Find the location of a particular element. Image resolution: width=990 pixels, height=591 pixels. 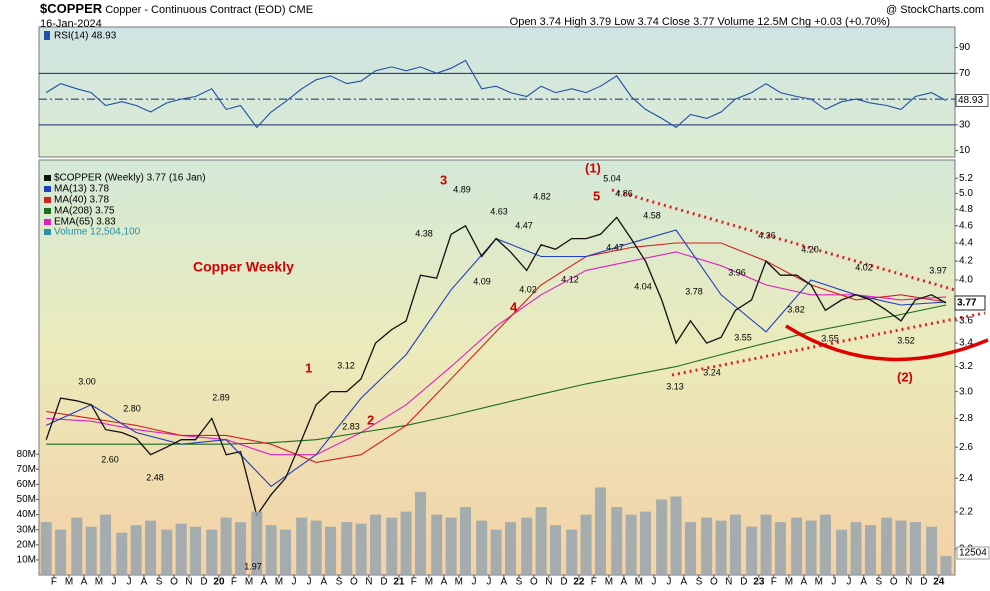

legend-entry: MA(13) 3.78 is located at coordinates (81, 189).